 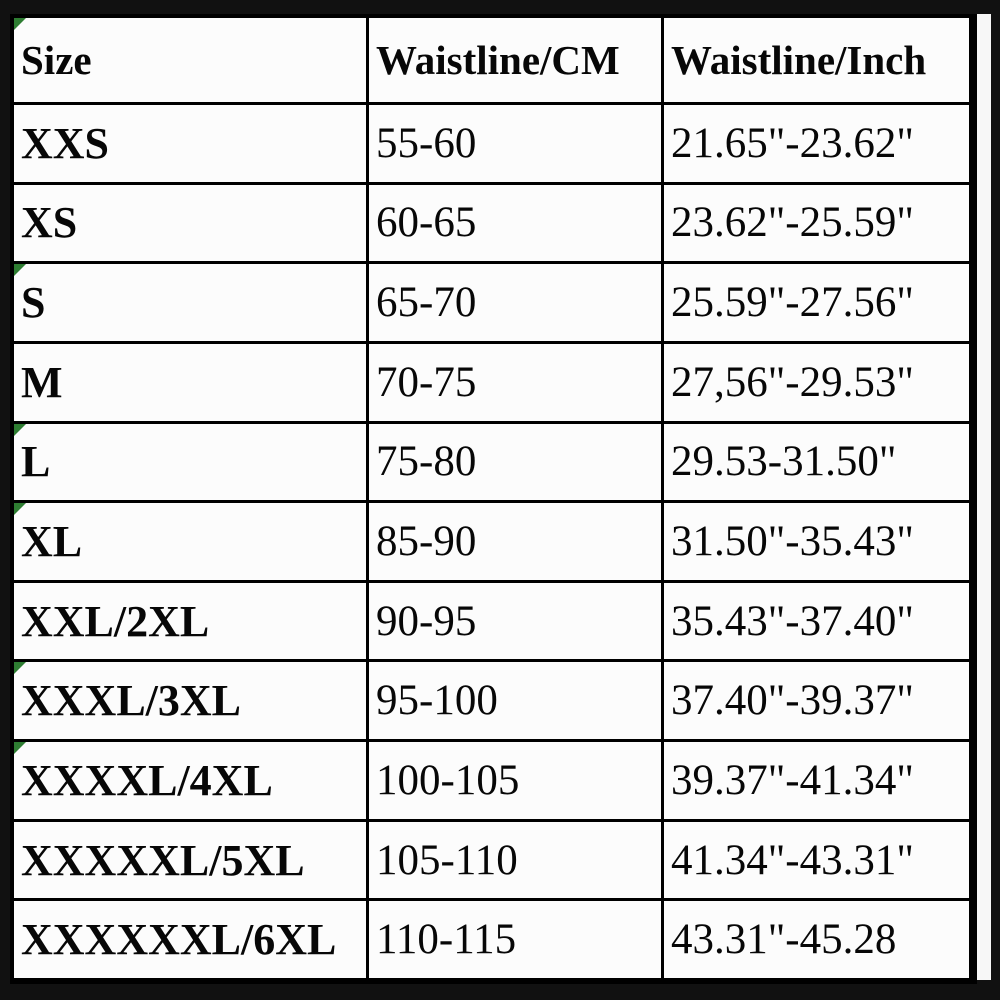 What do you see at coordinates (426, 143) in the screenshot?
I see `cm-value: 55-60` at bounding box center [426, 143].